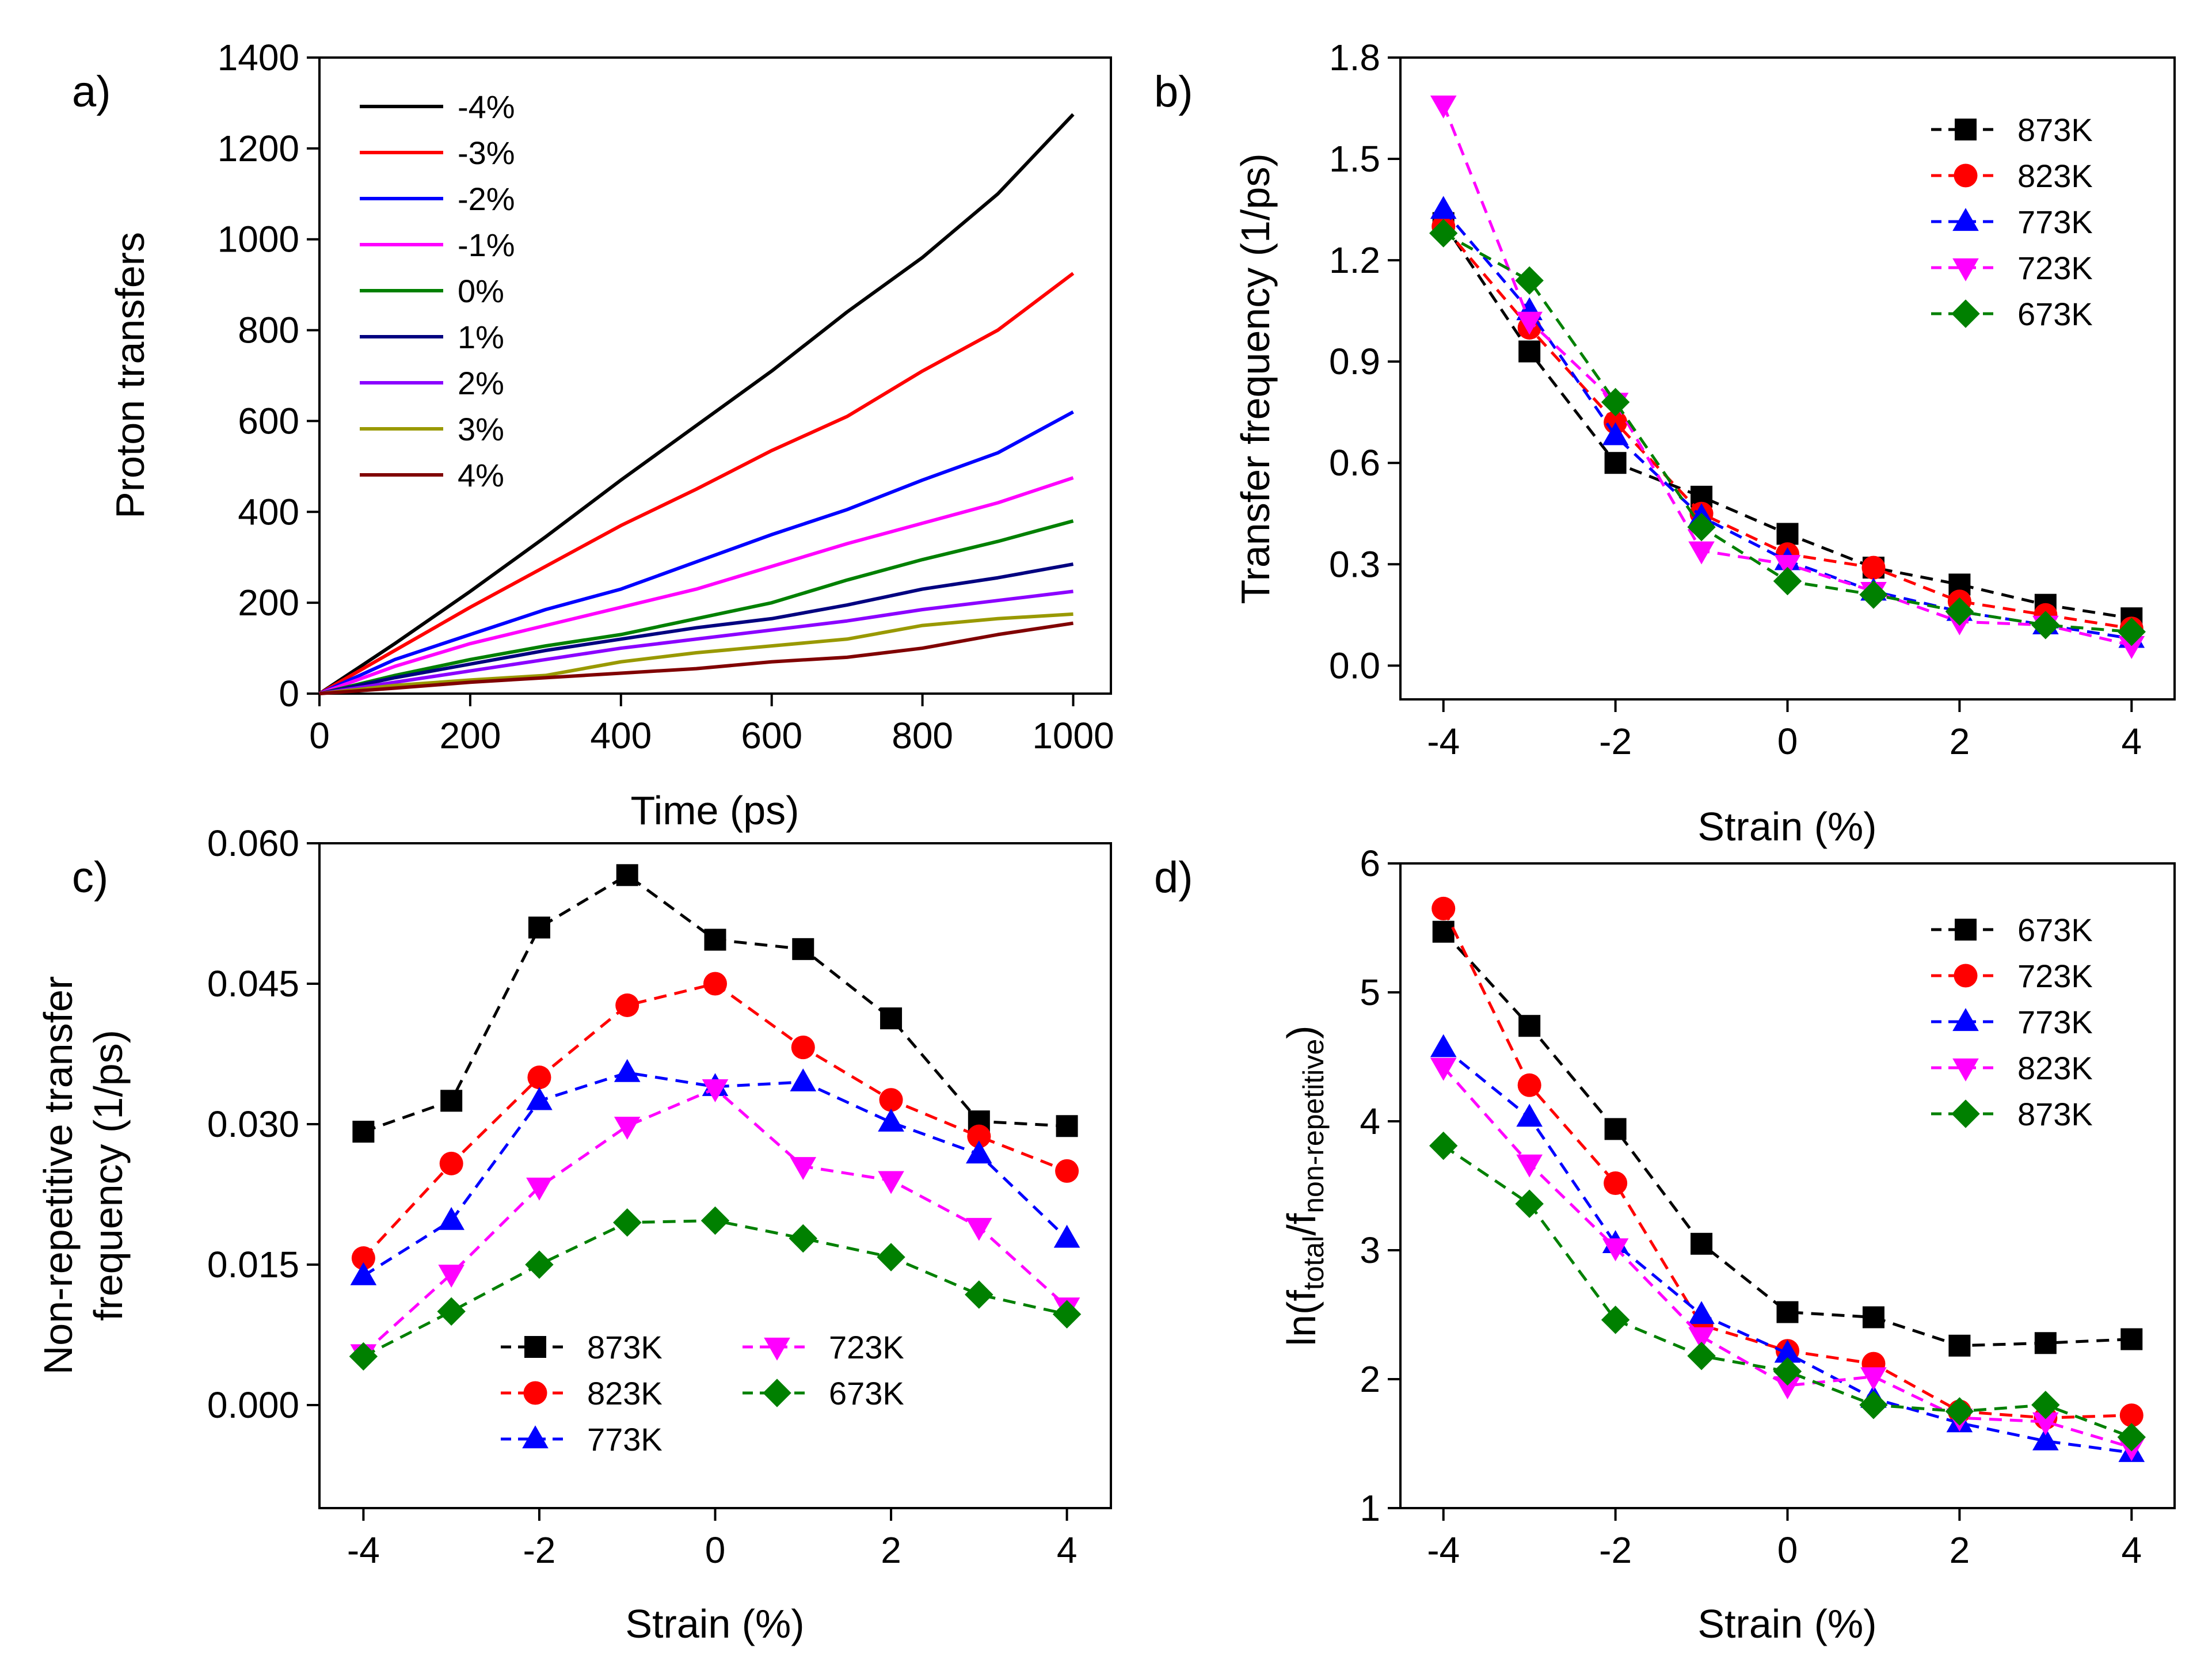  What do you see at coordinates (625, 1393) in the screenshot?
I see `legend-label-823K: 823K` at bounding box center [625, 1393].